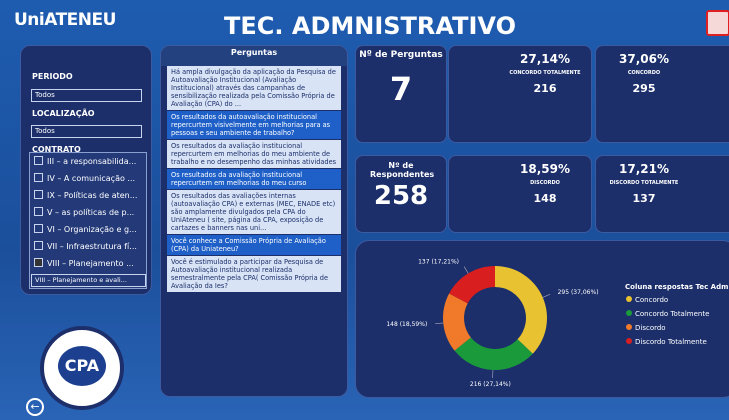 This screenshot has height=420, width=729. I want to click on card-label: CONCORDO TOTALMENTE, so click(545, 73).